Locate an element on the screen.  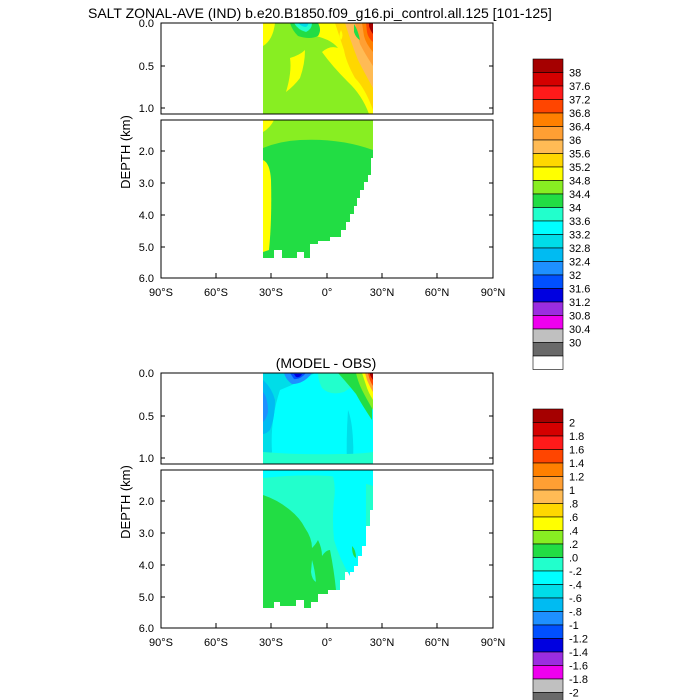
colorbar-level-label: .4 is located at coordinates (573, 532).